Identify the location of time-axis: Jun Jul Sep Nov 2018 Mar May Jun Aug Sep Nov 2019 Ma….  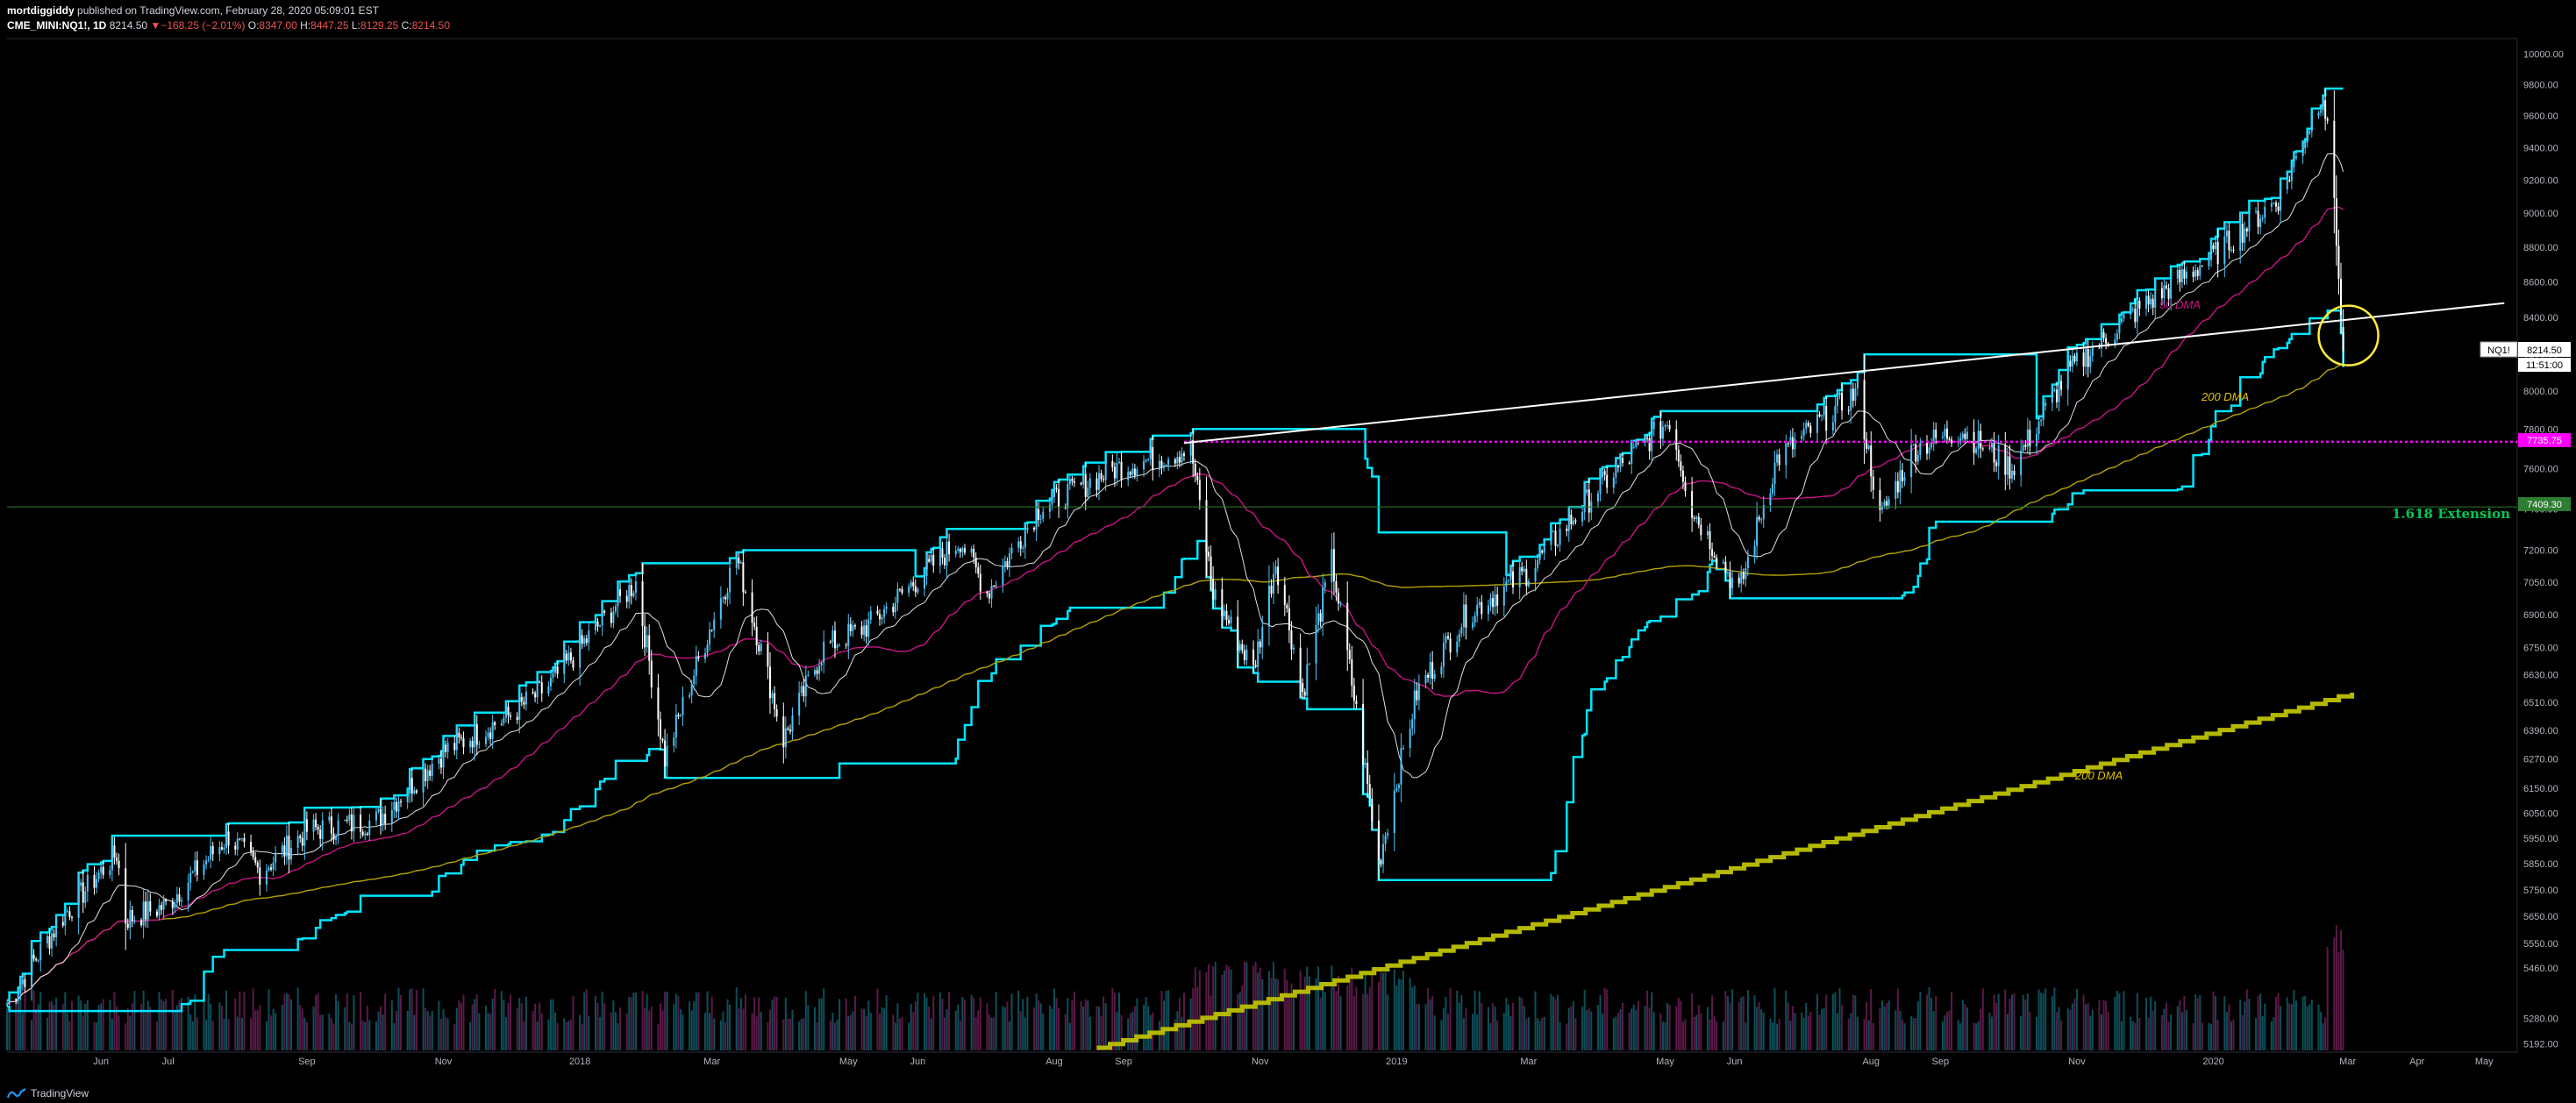
(1294, 1062).